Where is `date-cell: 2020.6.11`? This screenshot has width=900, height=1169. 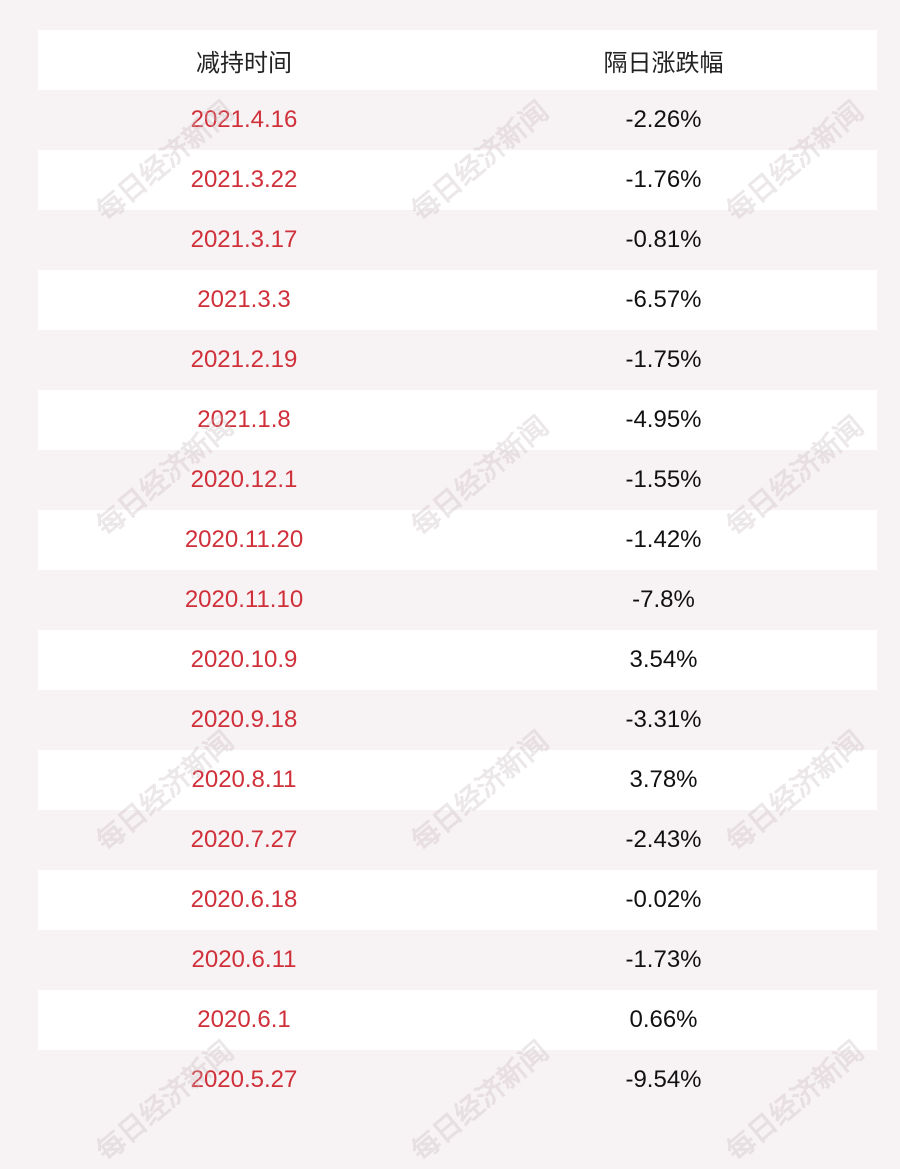
date-cell: 2020.6.11 is located at coordinates (244, 959).